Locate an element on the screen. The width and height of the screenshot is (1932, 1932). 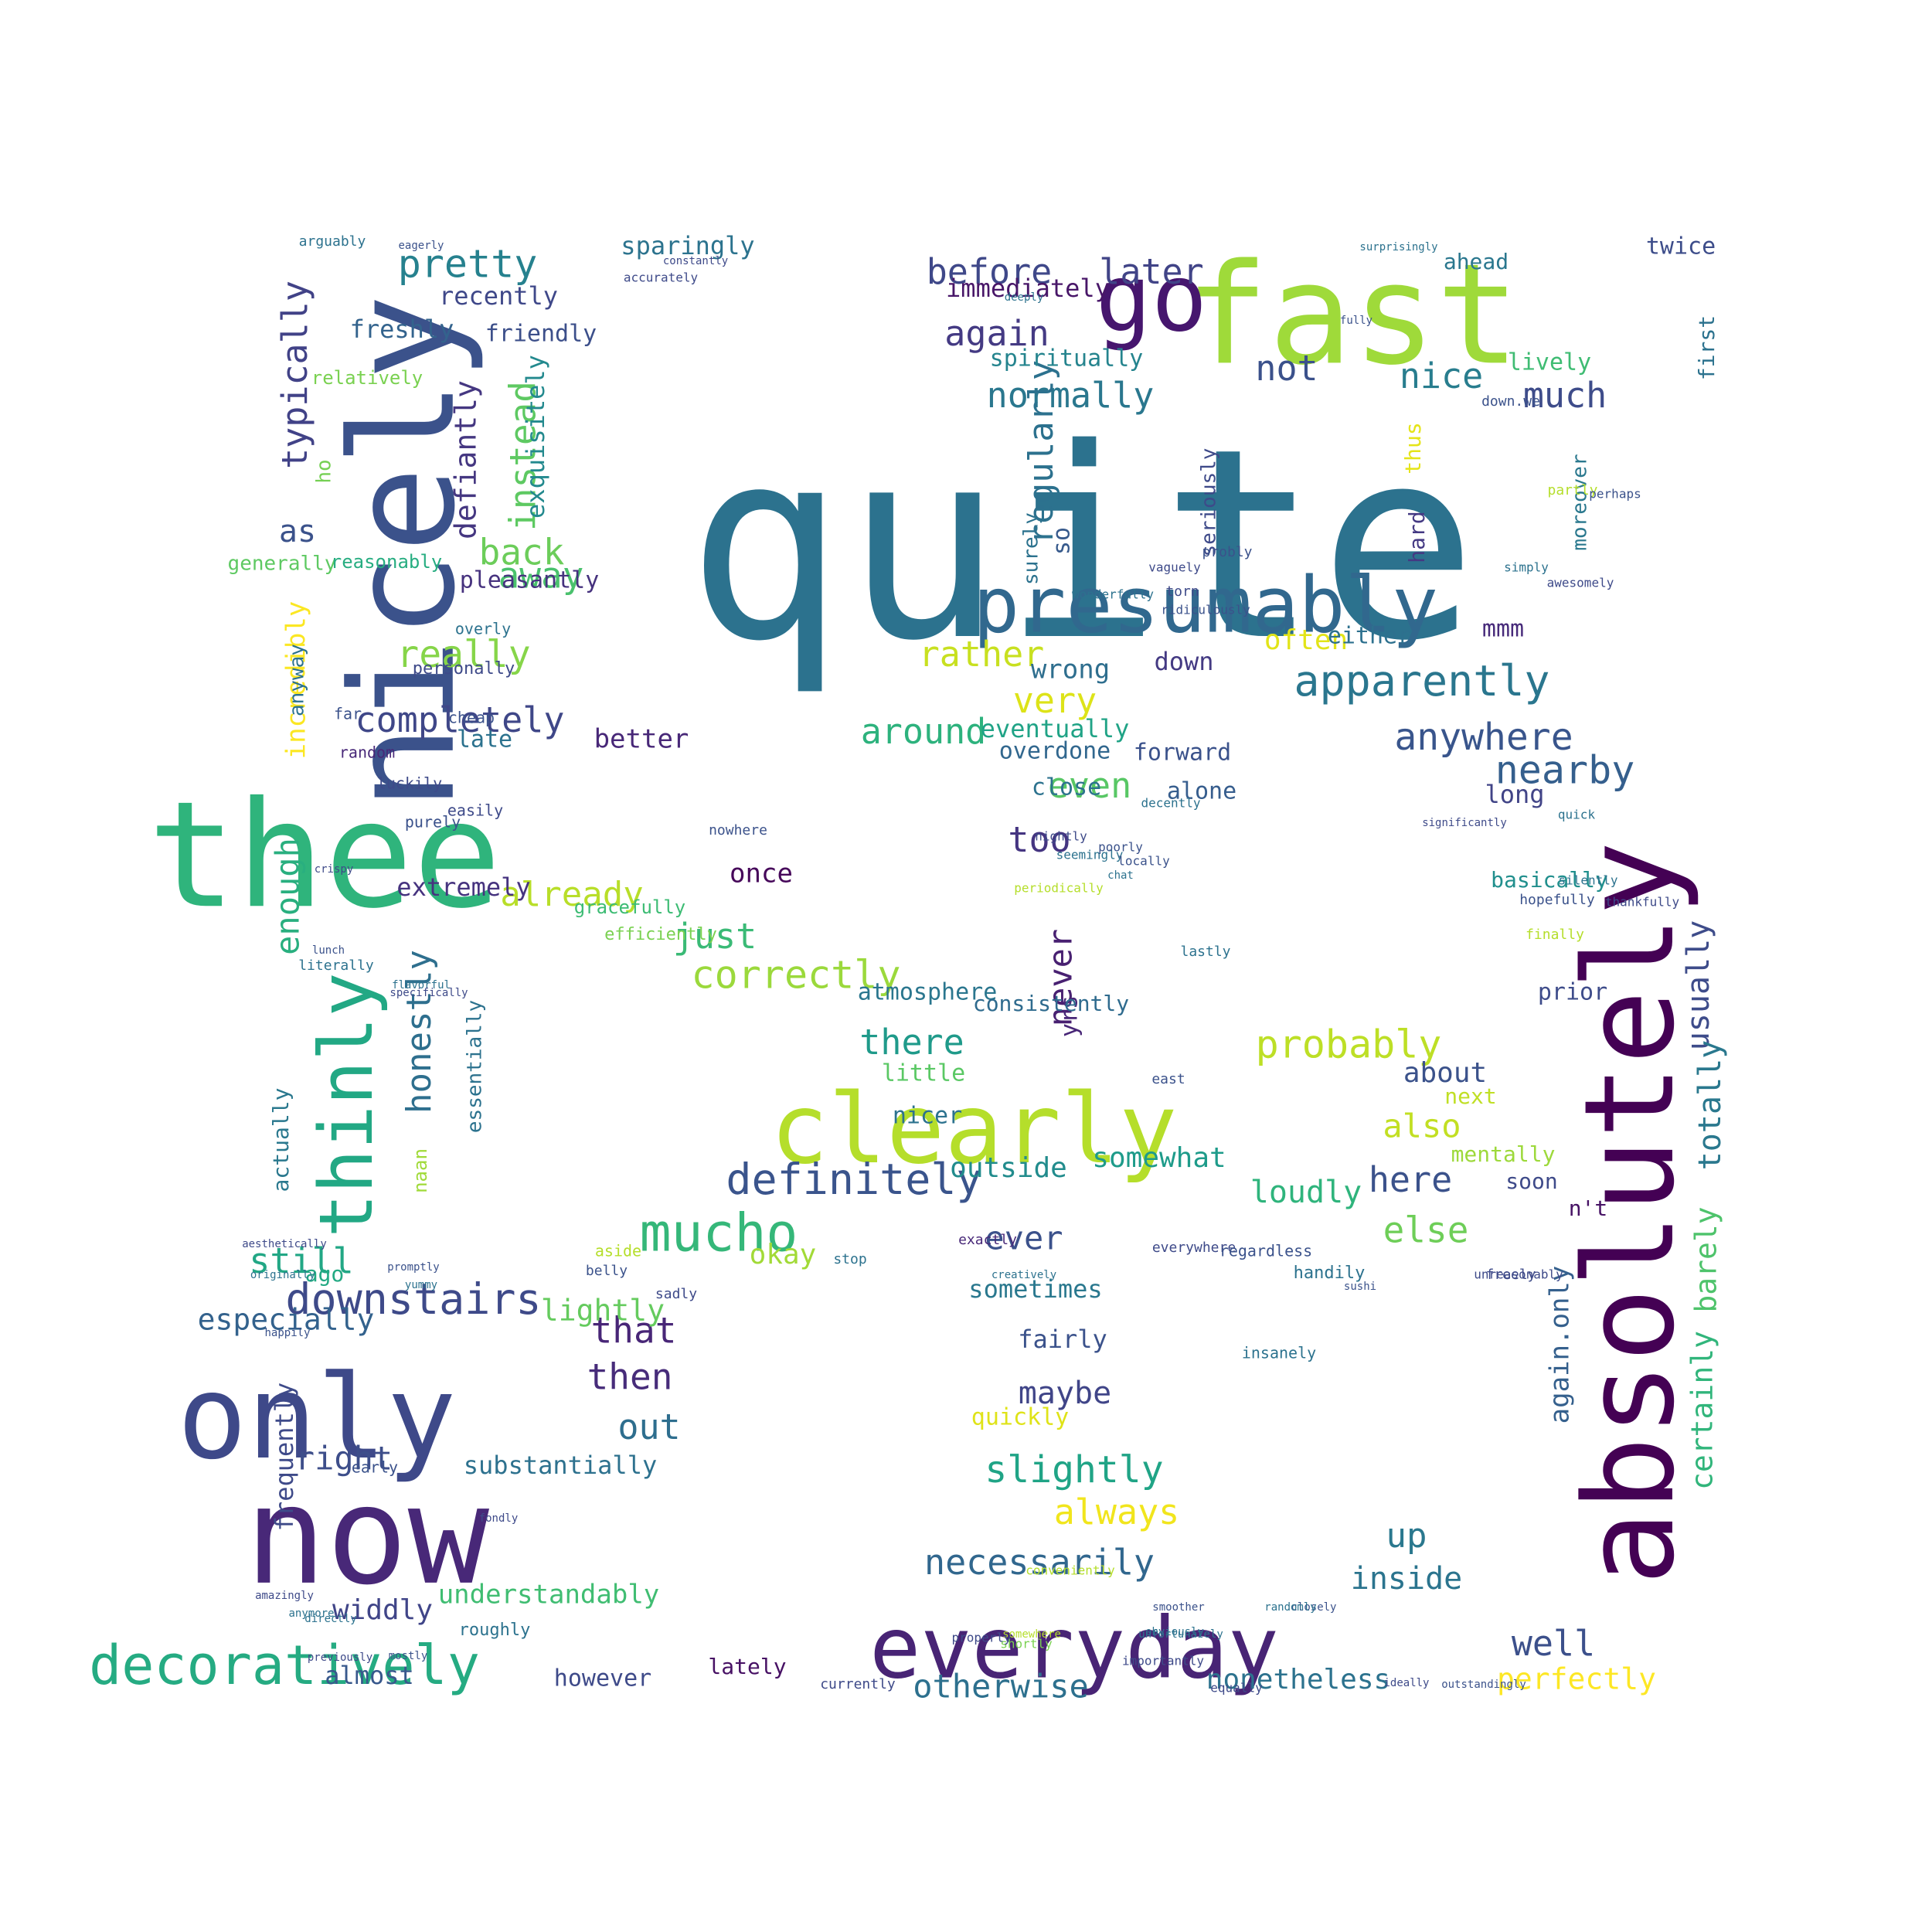
word-totally: totally is located at coordinates (1710, 1106).